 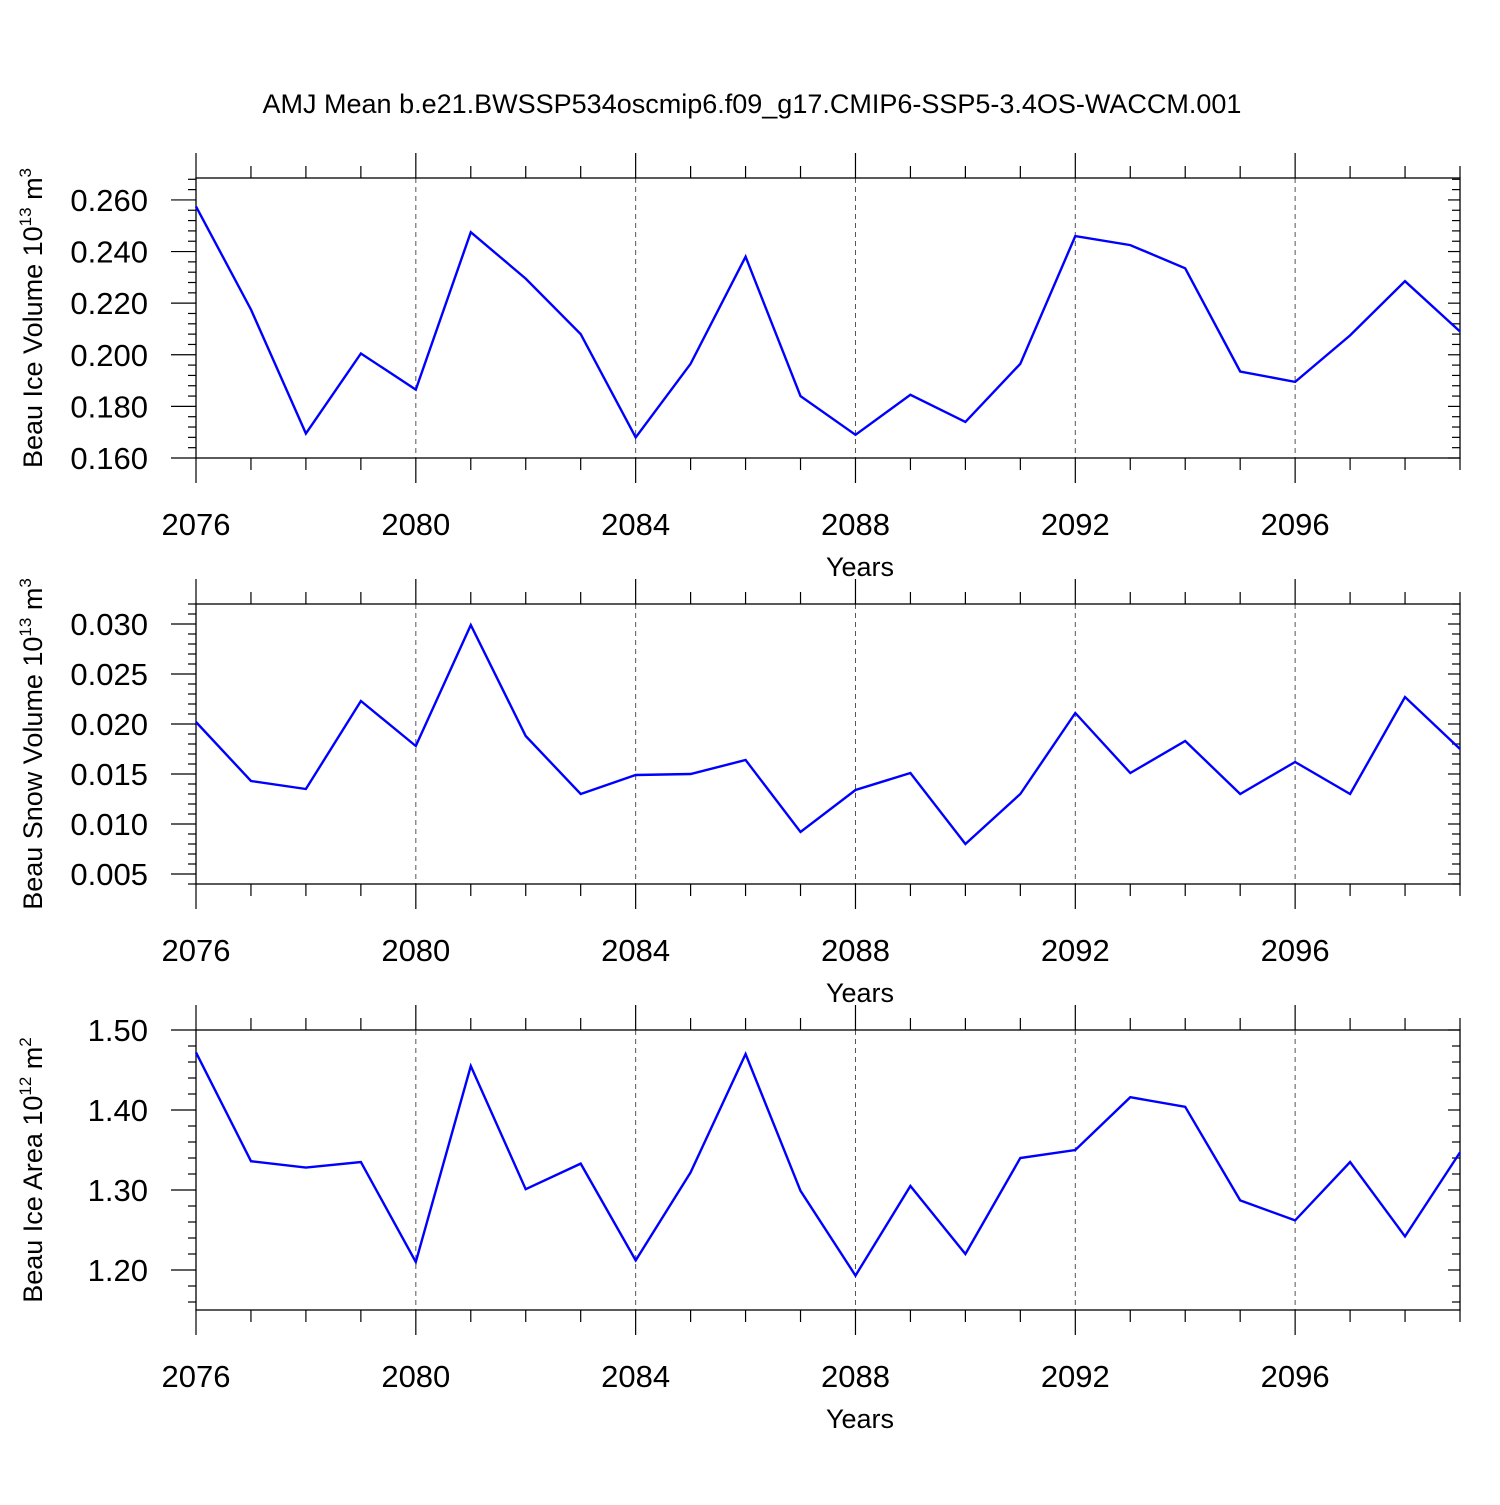 What do you see at coordinates (118, 1030) in the screenshot?
I see `y-tick-label: 1.50` at bounding box center [118, 1030].